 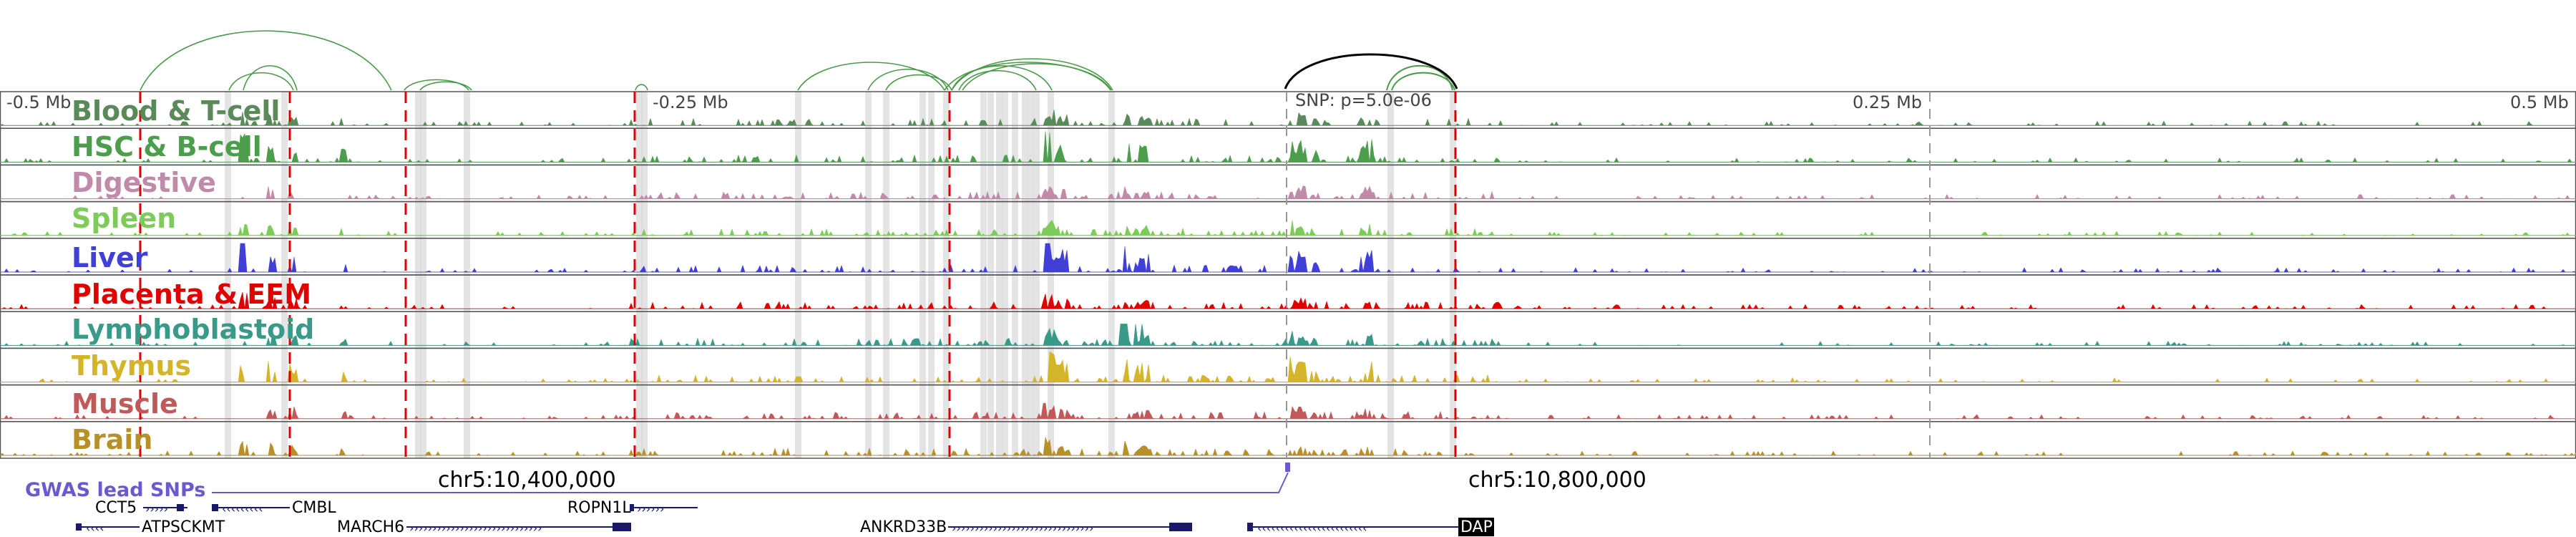 I want to click on signal-brain, so click(x=1288, y=447).